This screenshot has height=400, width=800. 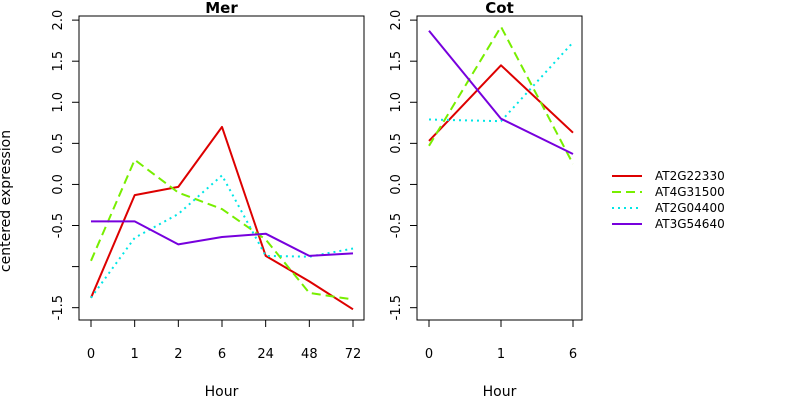 What do you see at coordinates (668, 200) in the screenshot?
I see `legend: AT2G22330 AT4G31500 AT2G04400 AT3G54640` at bounding box center [668, 200].